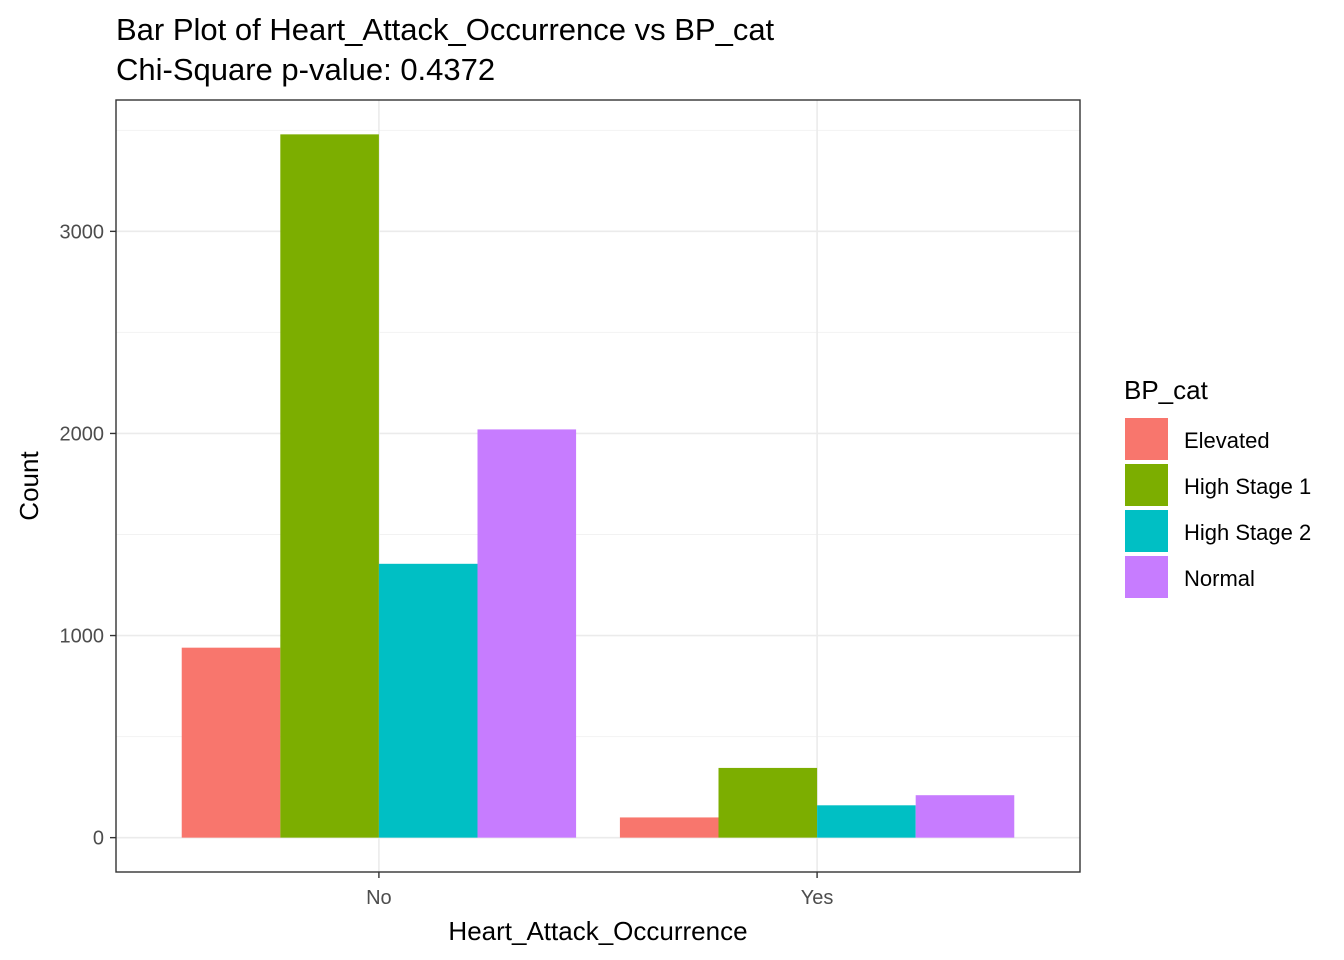  What do you see at coordinates (1166, 390) in the screenshot?
I see `legend-title: BP_cat` at bounding box center [1166, 390].